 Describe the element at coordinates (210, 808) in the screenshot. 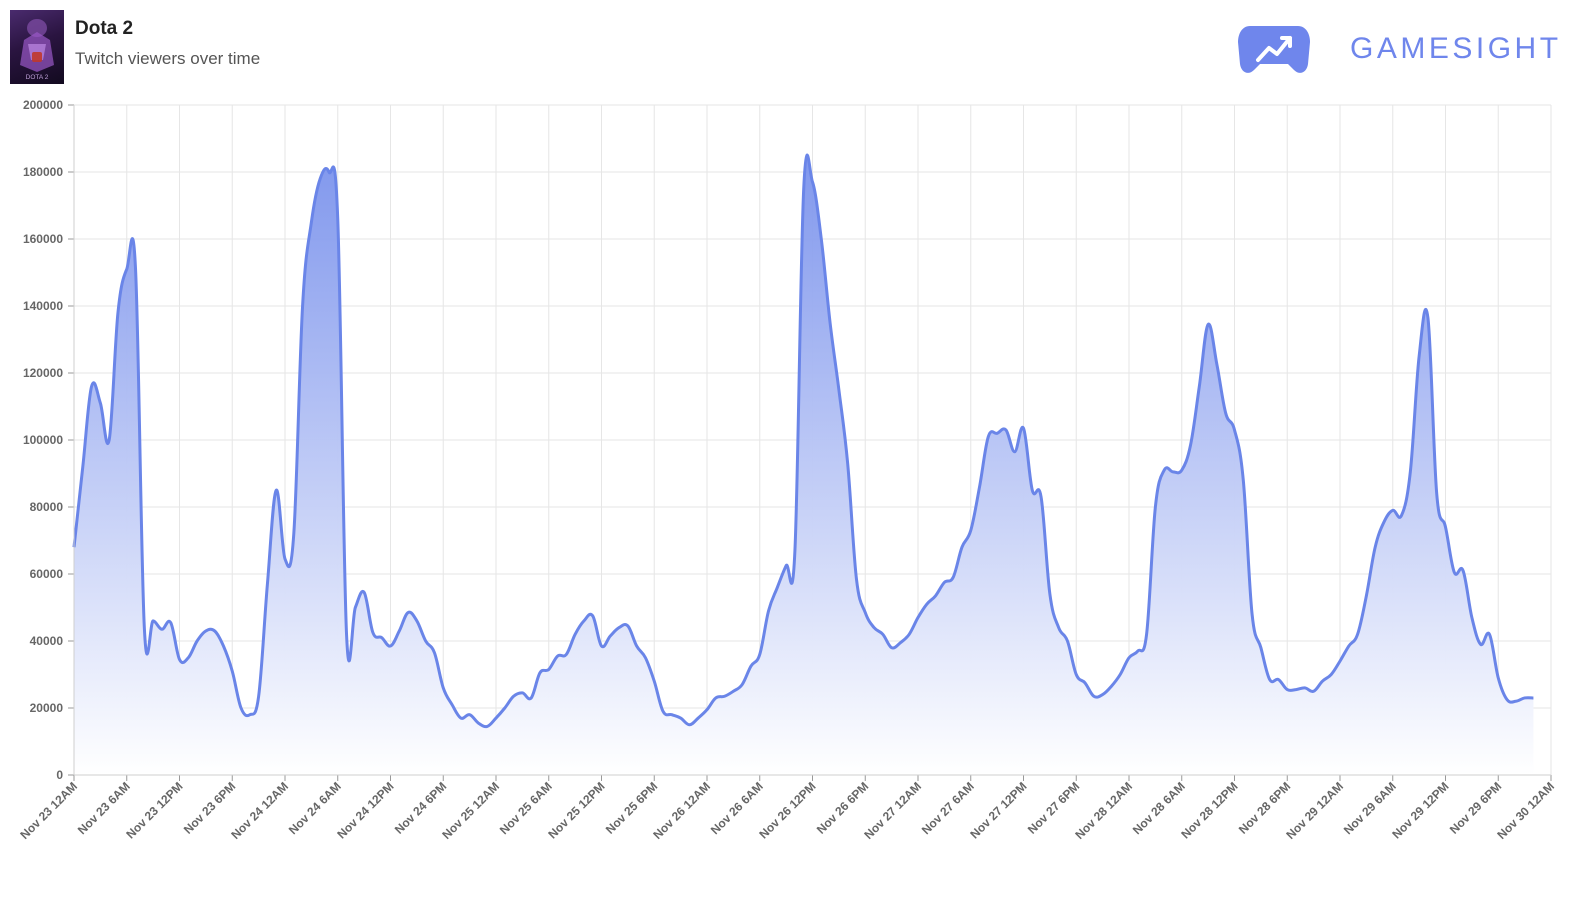

I see `x-tick-label: Nov 23 6PM` at that location.